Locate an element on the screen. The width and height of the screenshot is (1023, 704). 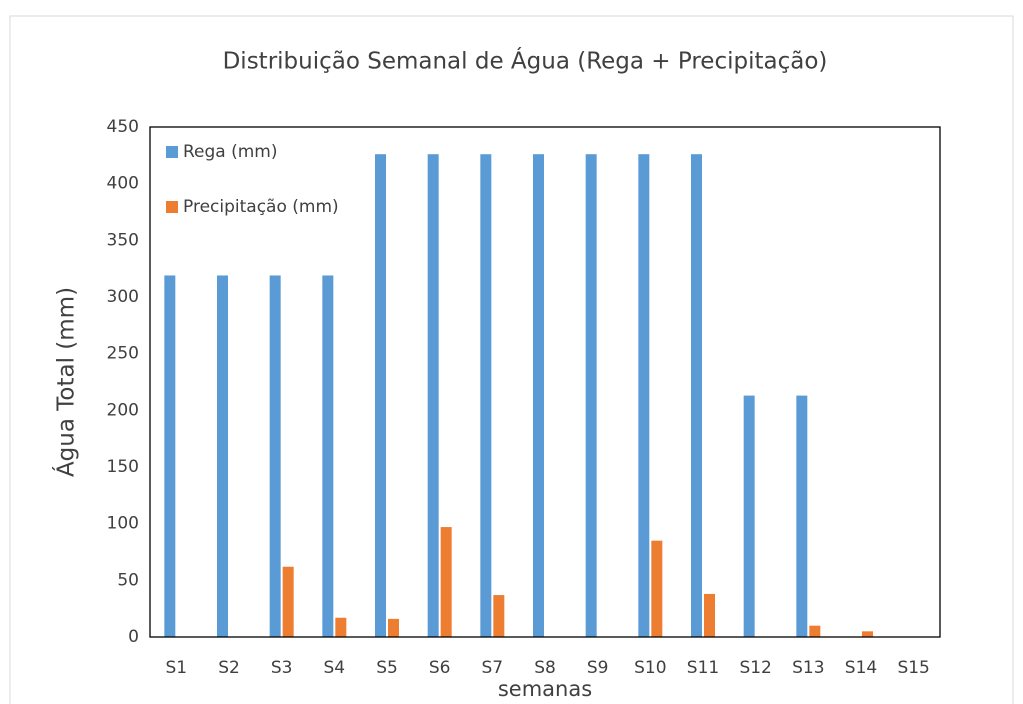
y-tick-label: 400 is located at coordinates (123, 184).